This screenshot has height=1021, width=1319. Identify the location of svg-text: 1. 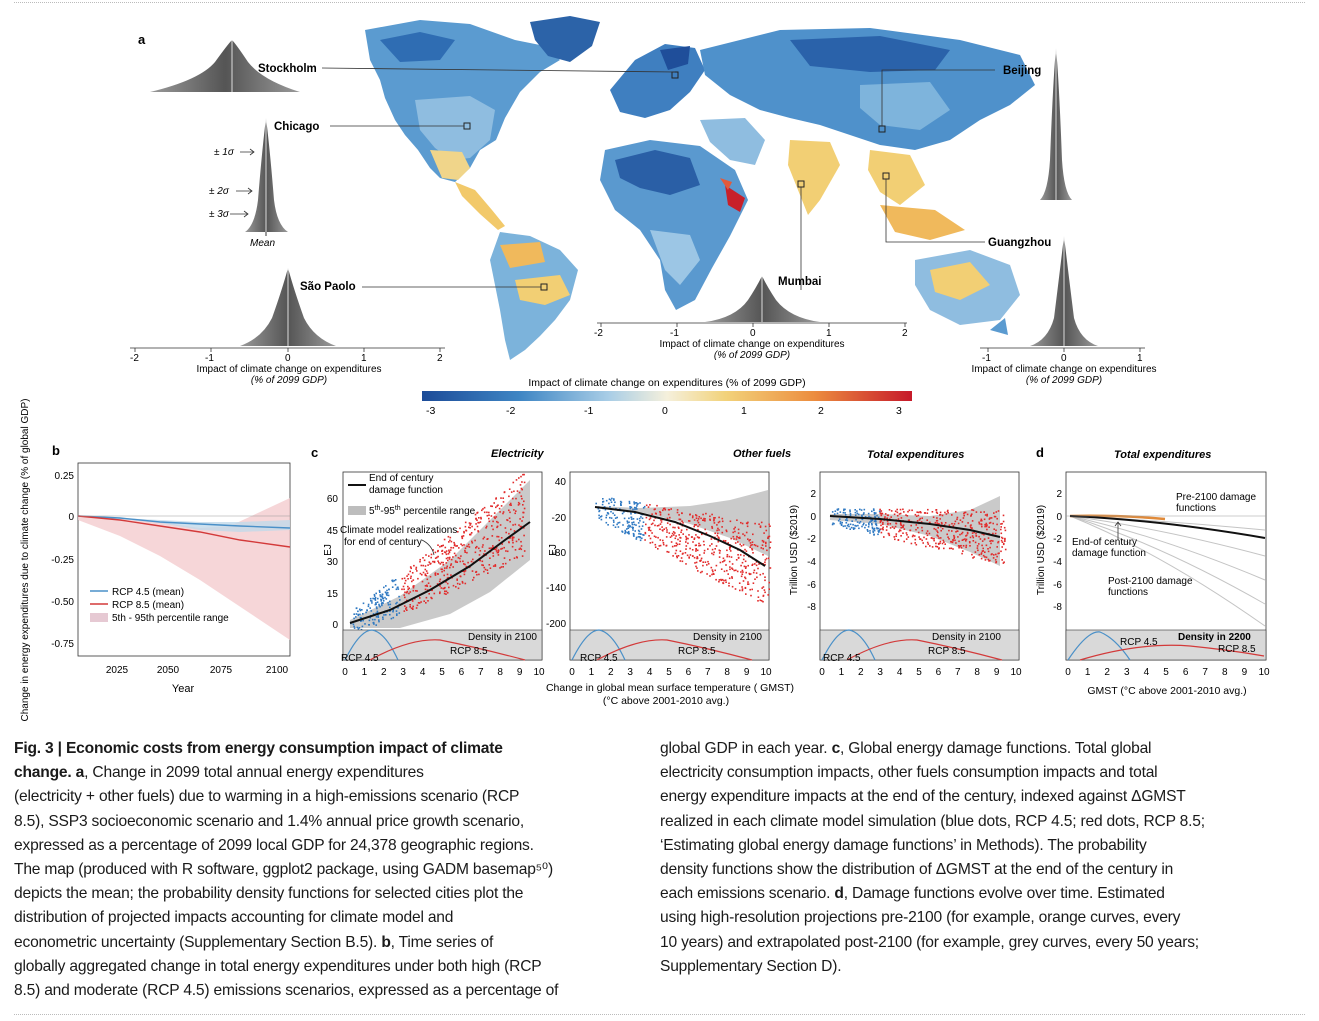
(1140, 358).